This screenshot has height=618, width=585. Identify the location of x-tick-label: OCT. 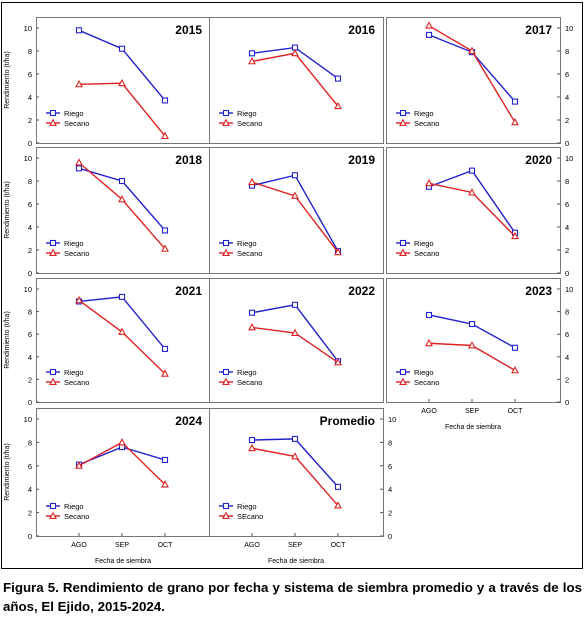
(339, 545).